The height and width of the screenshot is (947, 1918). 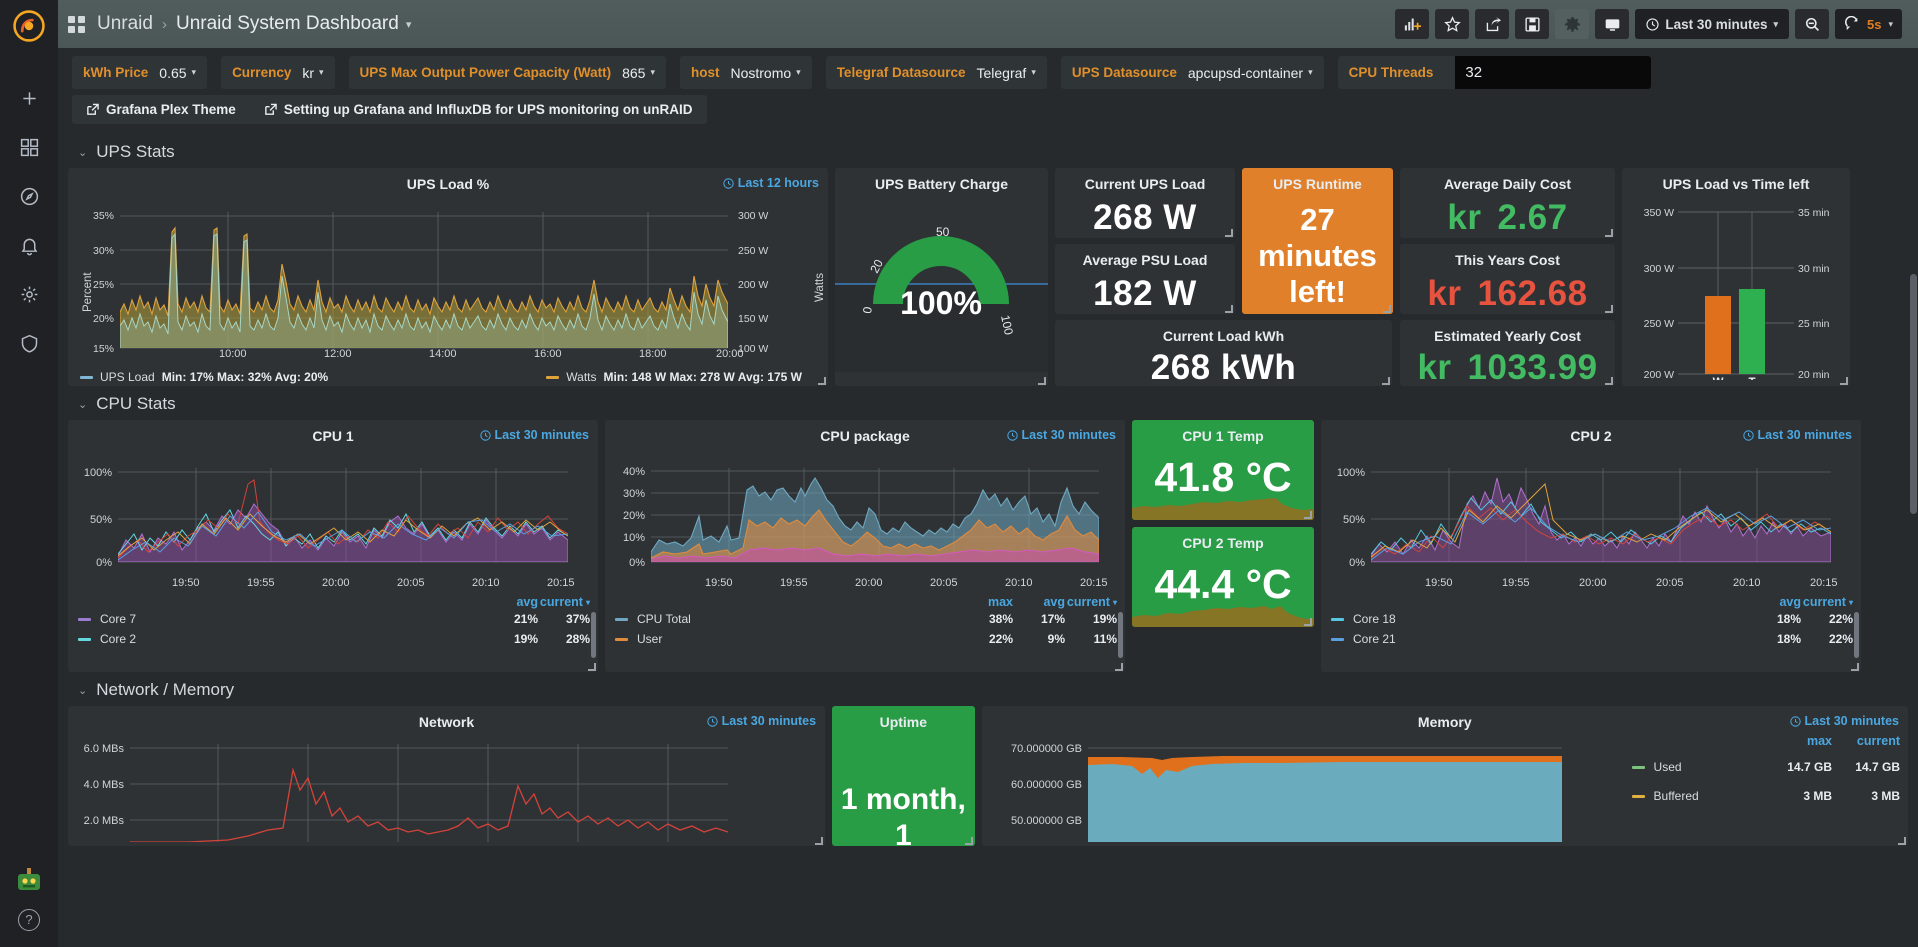 I want to click on legend-item-ups-load: UPS Load Min: 17% Max: 32% Avg: 20%, so click(x=204, y=377).